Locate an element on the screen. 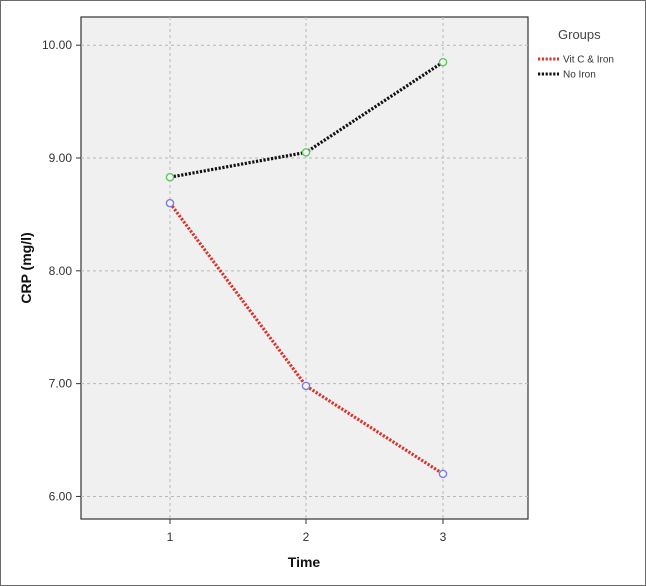 This screenshot has width=646, height=586. x-tick-label: 1 is located at coordinates (170, 537).